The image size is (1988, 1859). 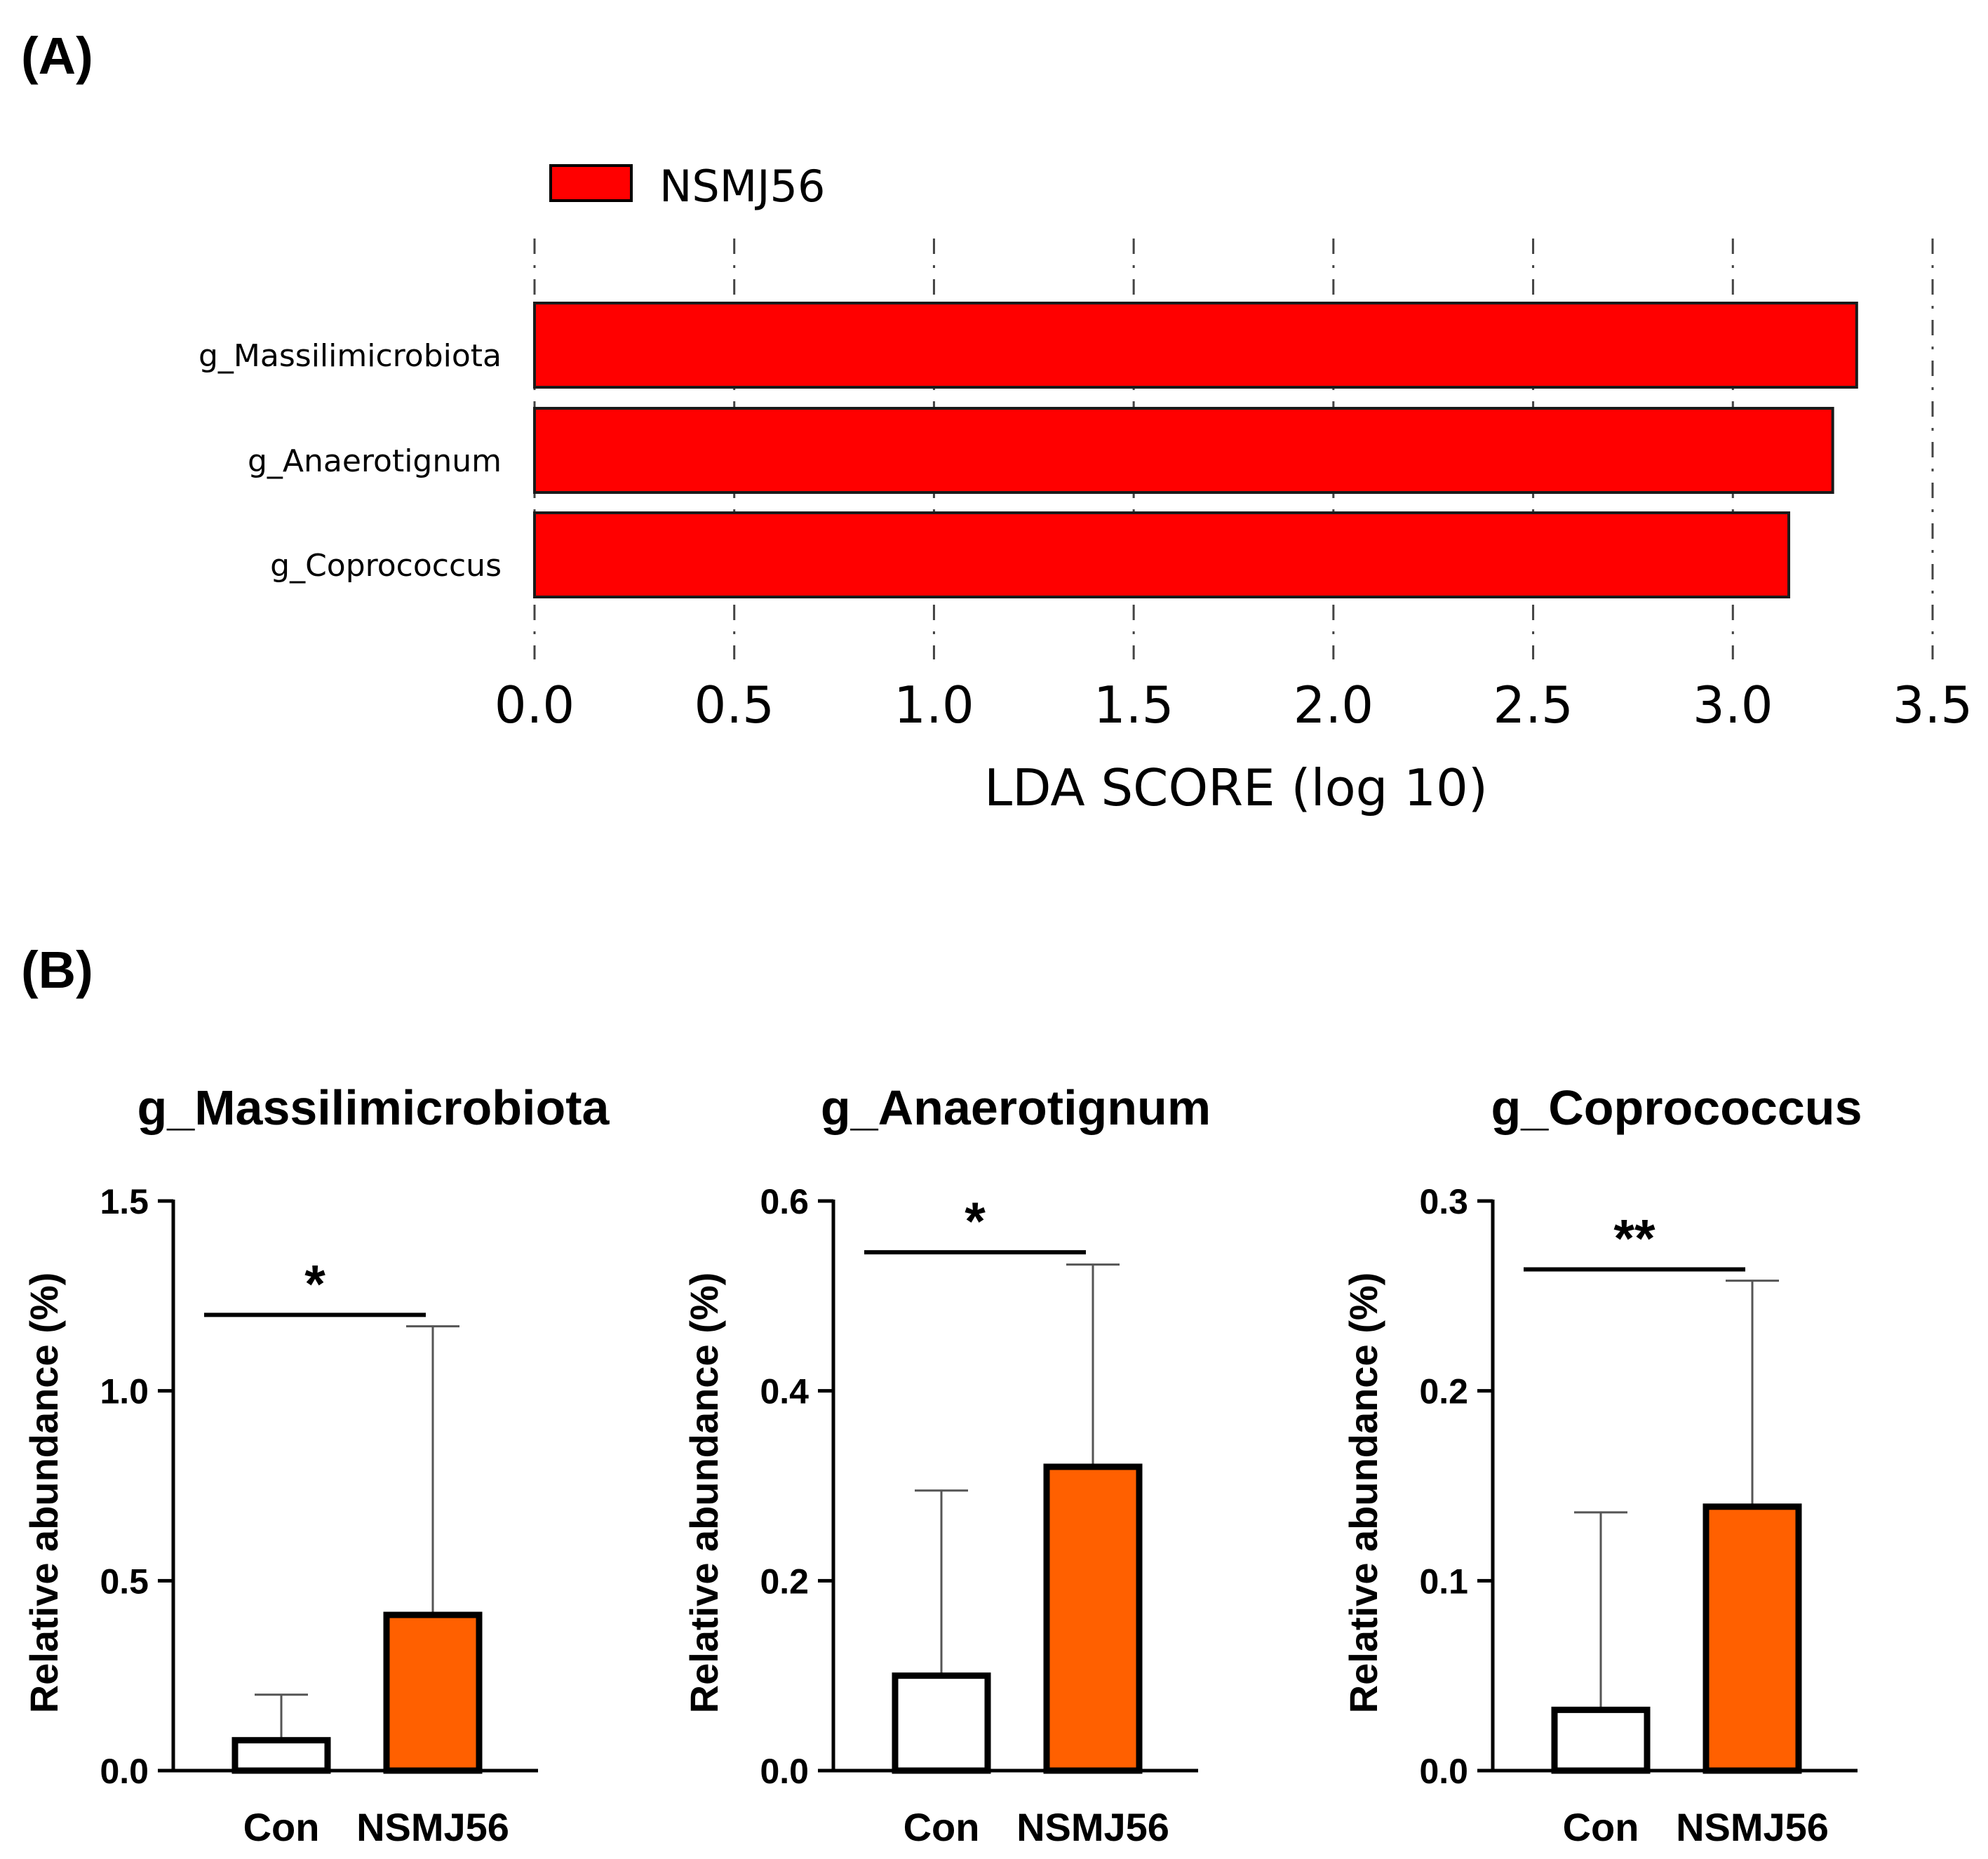 I want to click on y-tick-label: 0.5, so click(x=125, y=1582).